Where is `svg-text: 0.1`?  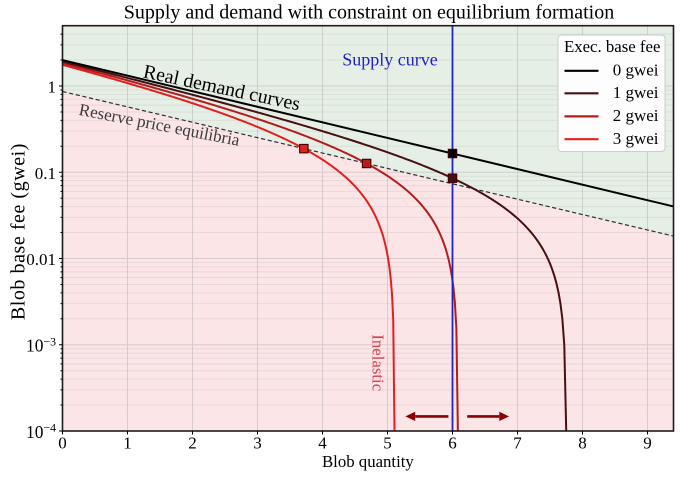
svg-text: 0.1 is located at coordinates (45, 173).